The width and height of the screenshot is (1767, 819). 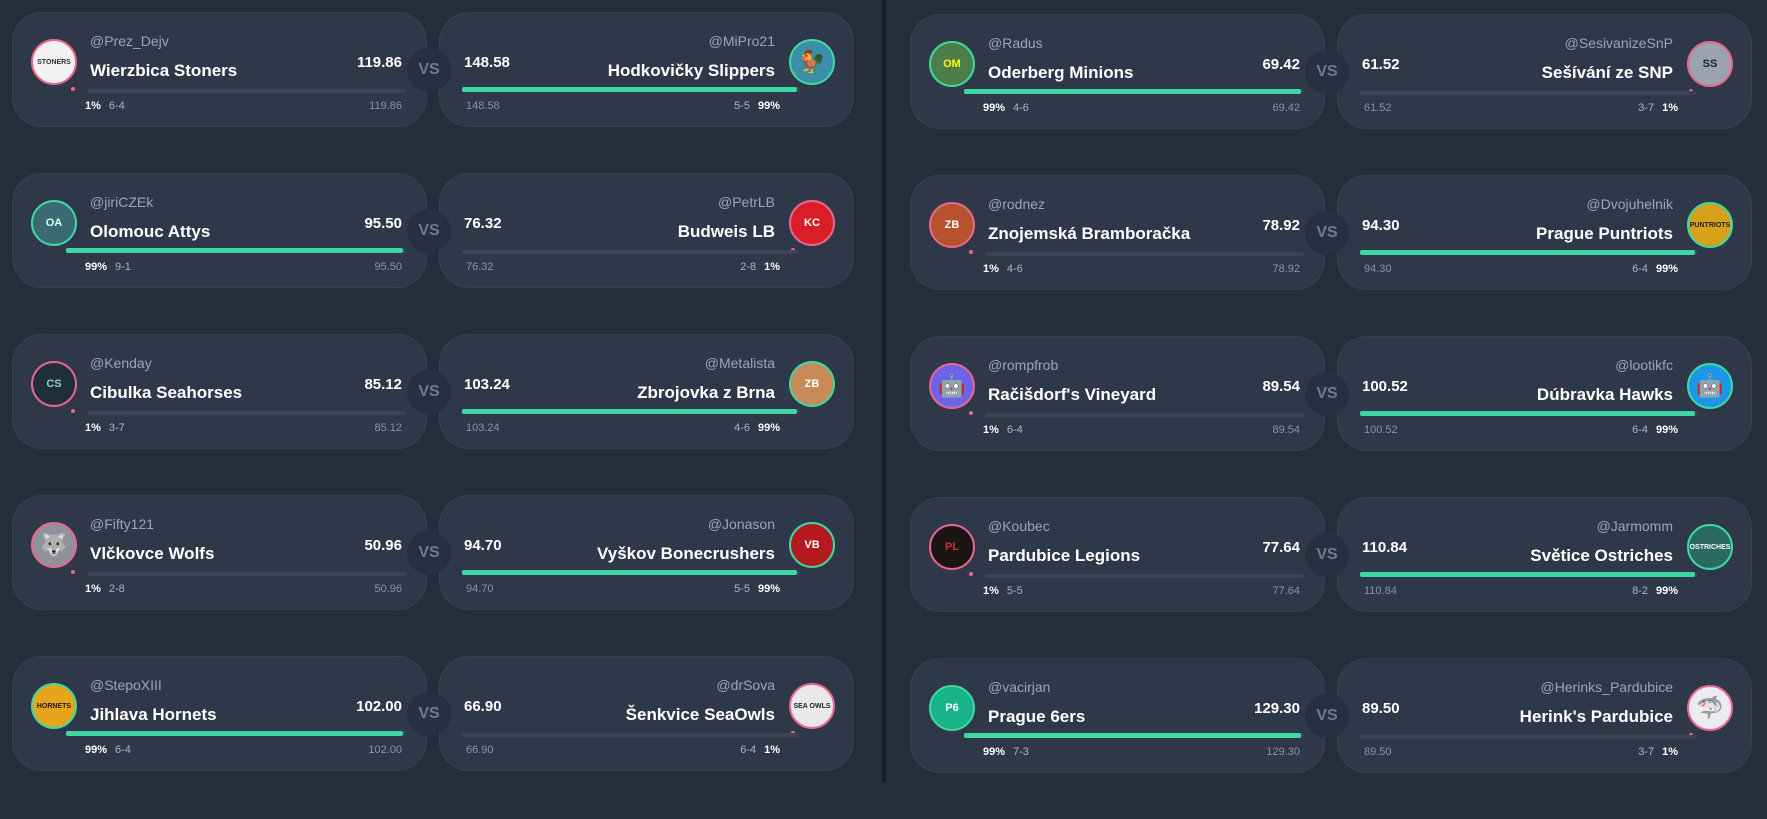 I want to click on team-logo-avatar: VB, so click(x=812, y=545).